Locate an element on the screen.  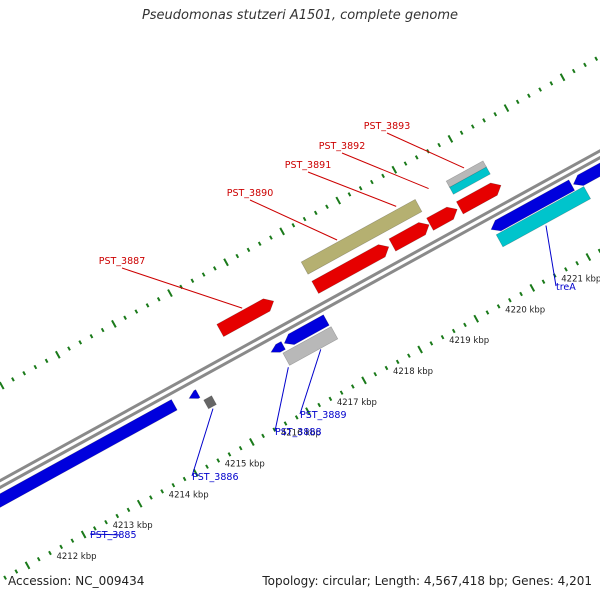
gene-pst3889-box is located at coordinates (310, 346).